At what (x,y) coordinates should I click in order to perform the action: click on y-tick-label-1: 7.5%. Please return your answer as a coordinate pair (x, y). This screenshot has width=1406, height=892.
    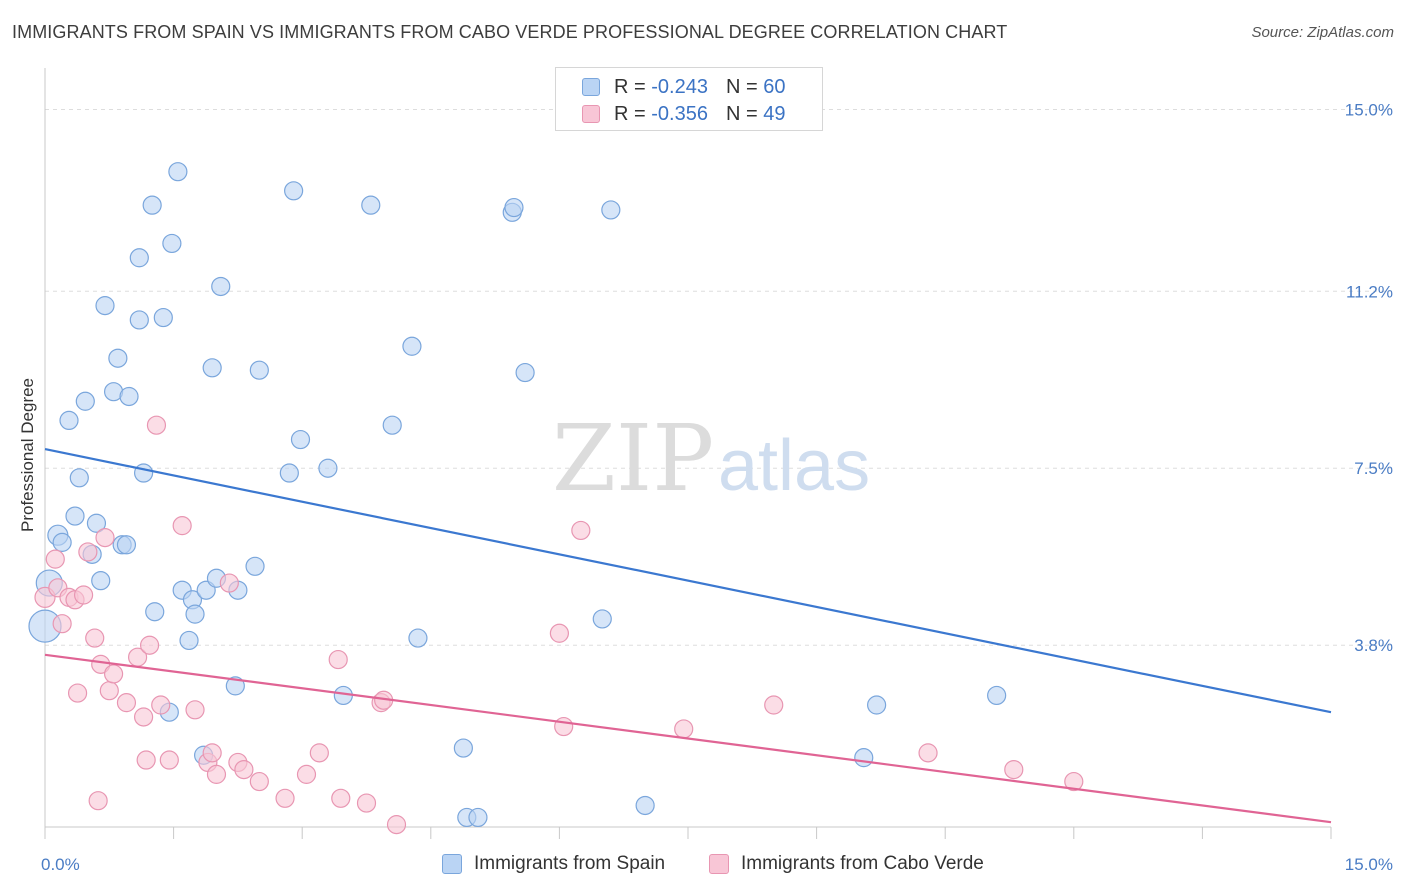
    Looking at the image, I should click on (1373, 468).